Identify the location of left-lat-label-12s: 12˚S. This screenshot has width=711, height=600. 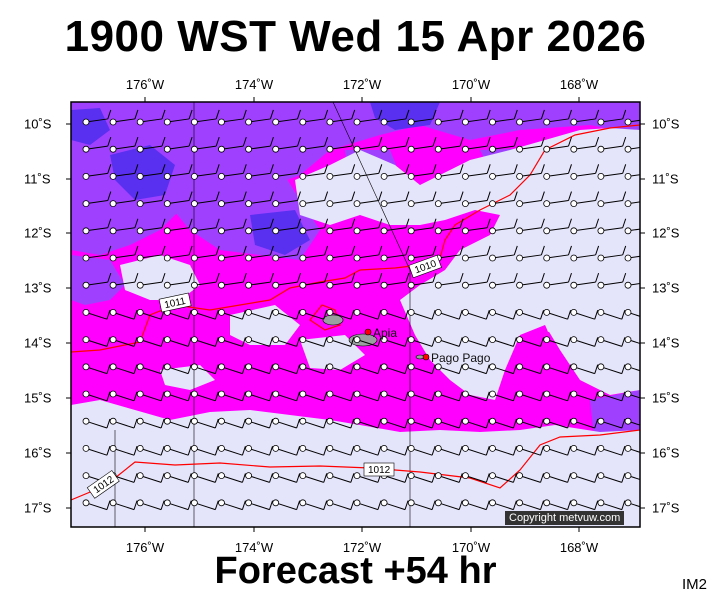
(38, 233).